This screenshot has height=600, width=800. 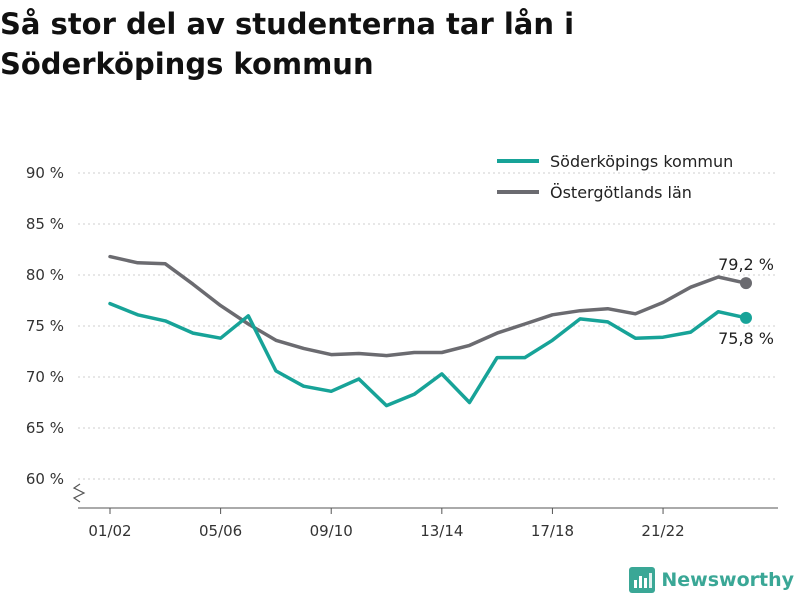 I want to click on y-tick-label: 65 %, so click(x=45, y=428).